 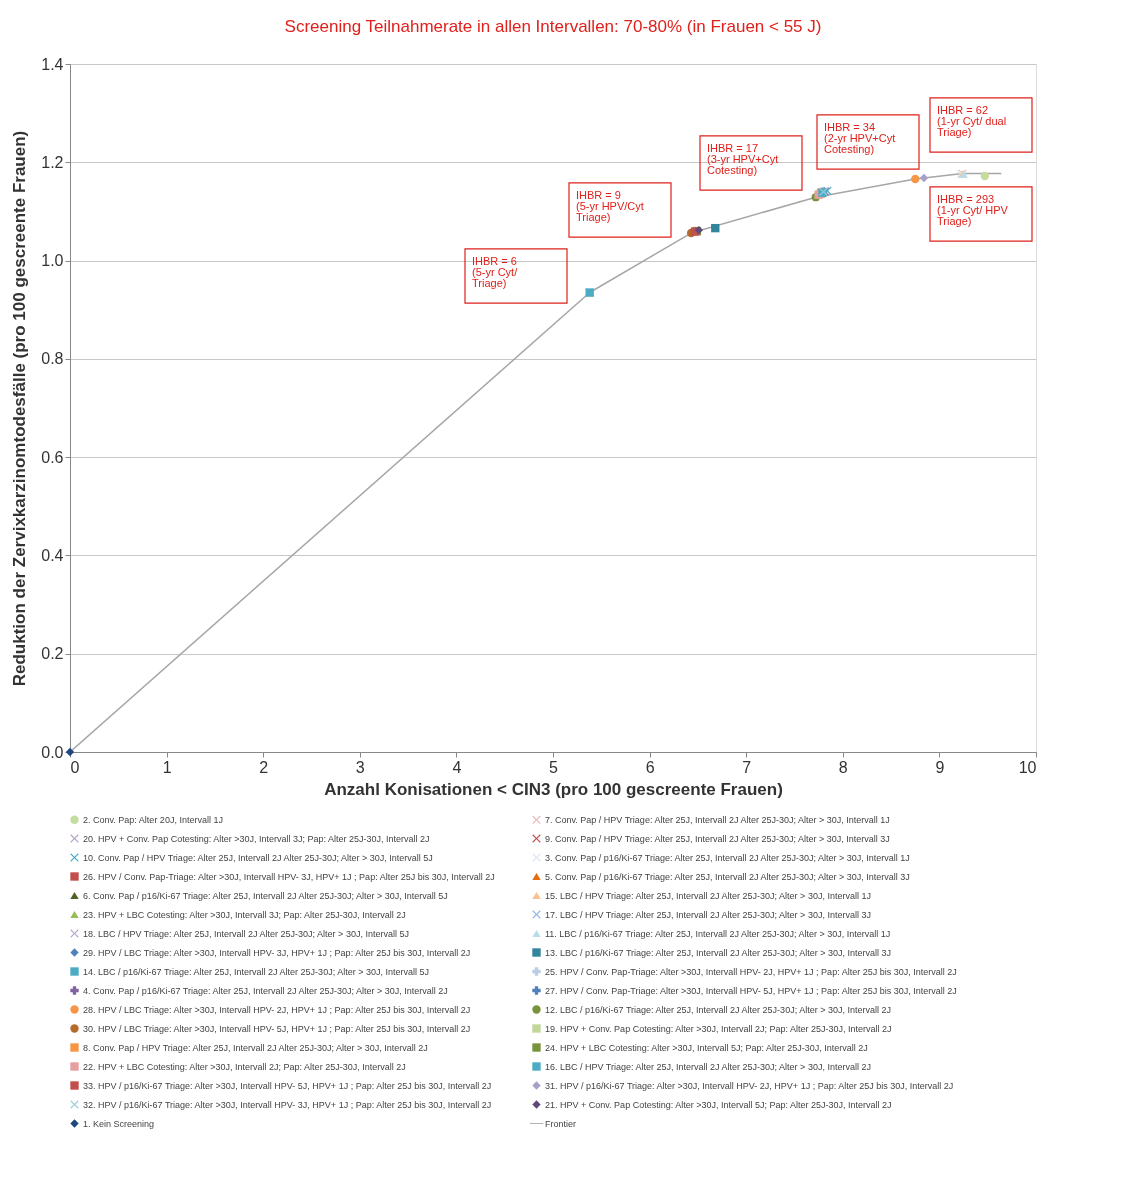 I want to click on y-tick-label: 1.0, so click(x=52, y=261).